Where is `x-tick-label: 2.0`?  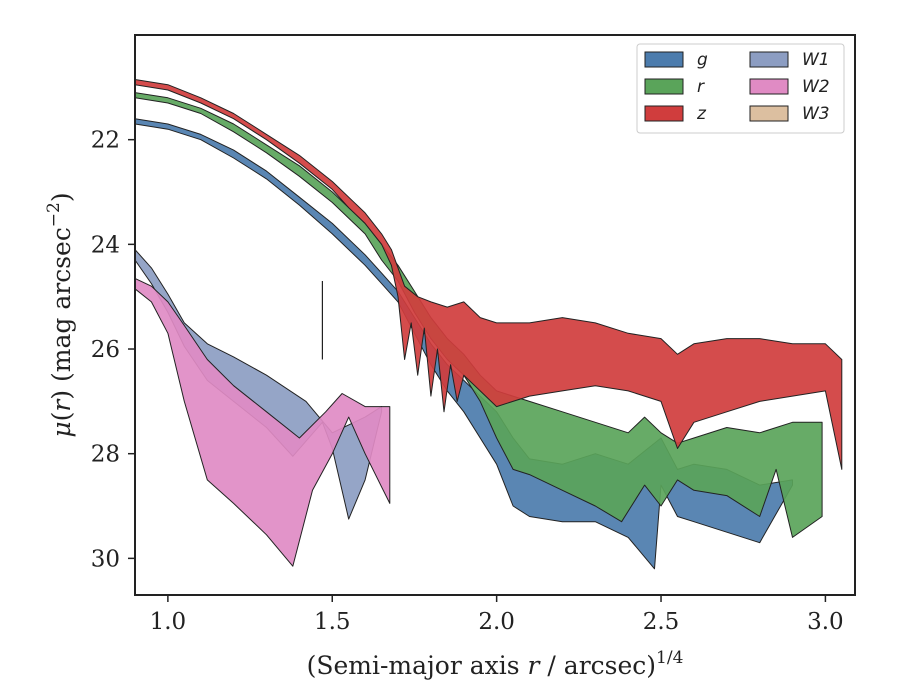
x-tick-label: 2.0 is located at coordinates (496, 622).